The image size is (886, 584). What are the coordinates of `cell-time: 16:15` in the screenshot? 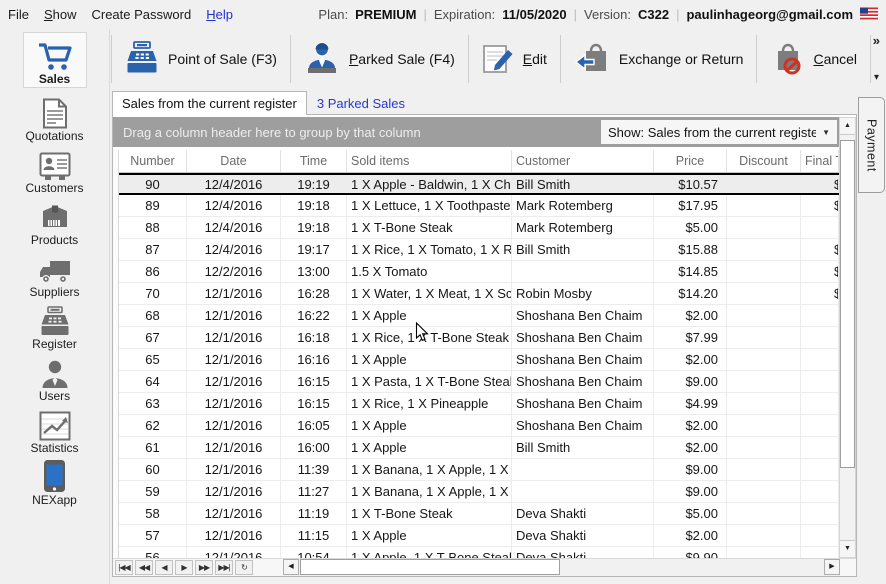 It's located at (314, 403).